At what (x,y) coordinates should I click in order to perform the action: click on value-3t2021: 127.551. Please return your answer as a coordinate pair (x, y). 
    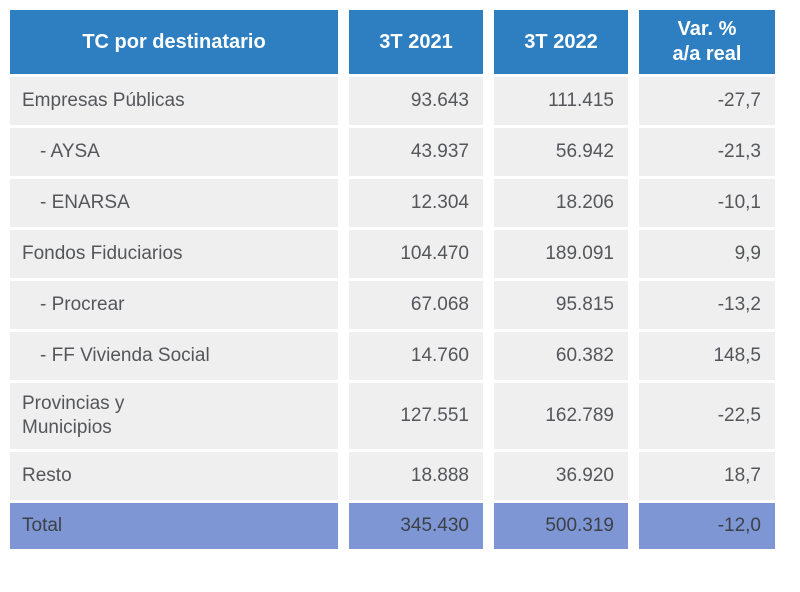
    Looking at the image, I should click on (416, 416).